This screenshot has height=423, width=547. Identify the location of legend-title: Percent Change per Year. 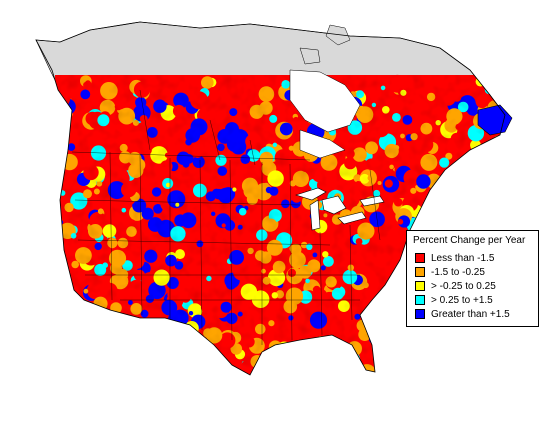
(469, 240).